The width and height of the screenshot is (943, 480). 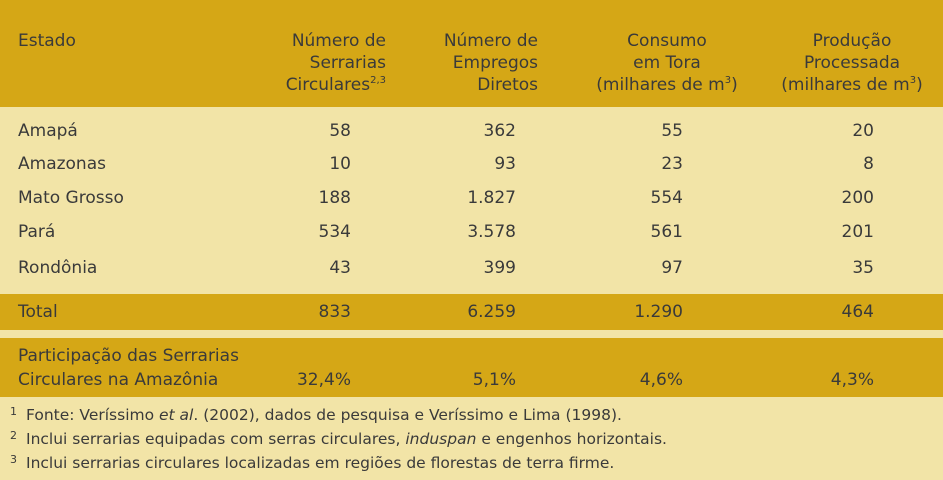 I want to click on header-empregos: Número de Empregos Diretos, so click(x=491, y=63).